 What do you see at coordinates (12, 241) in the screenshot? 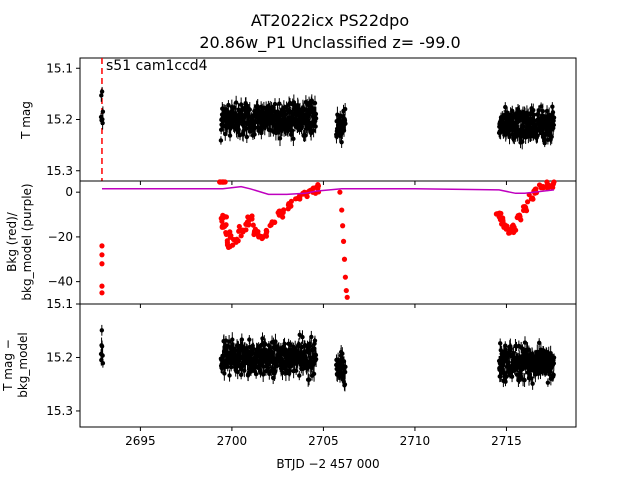
I see `ylabel-middle-line1: Bkg (red)/` at bounding box center [12, 241].